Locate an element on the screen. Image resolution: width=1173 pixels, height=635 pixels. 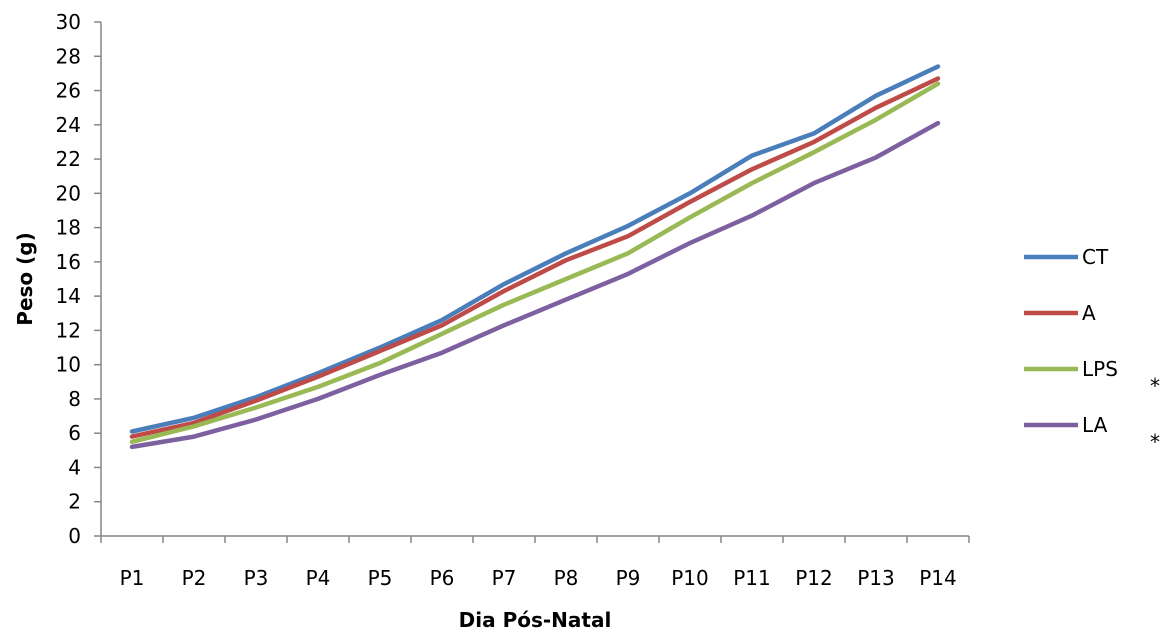
y-tick-label: 18 is located at coordinates (68, 228).